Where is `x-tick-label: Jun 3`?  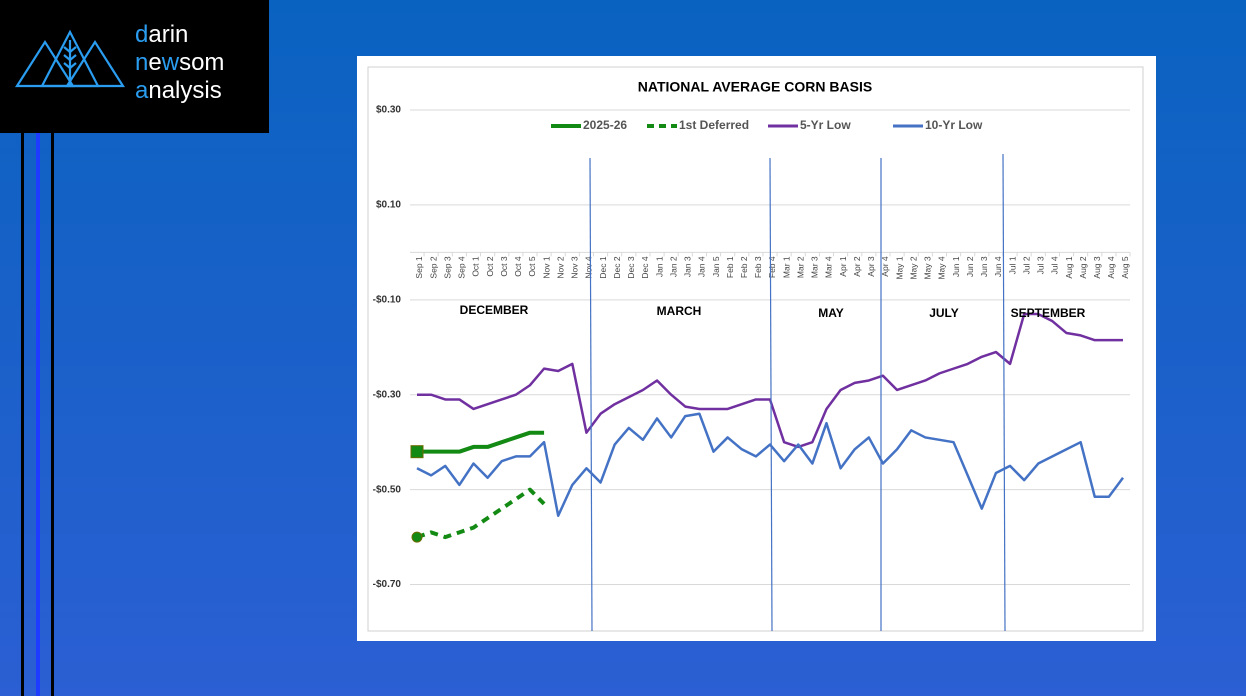
x-tick-label: Jun 3 is located at coordinates (984, 266).